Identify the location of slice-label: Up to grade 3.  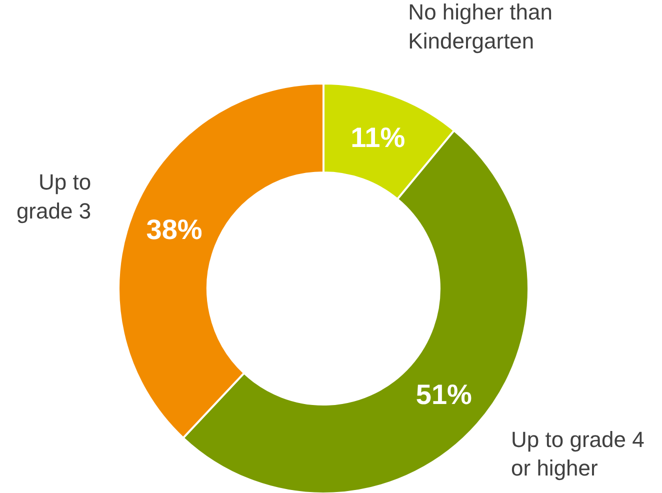
(54, 197).